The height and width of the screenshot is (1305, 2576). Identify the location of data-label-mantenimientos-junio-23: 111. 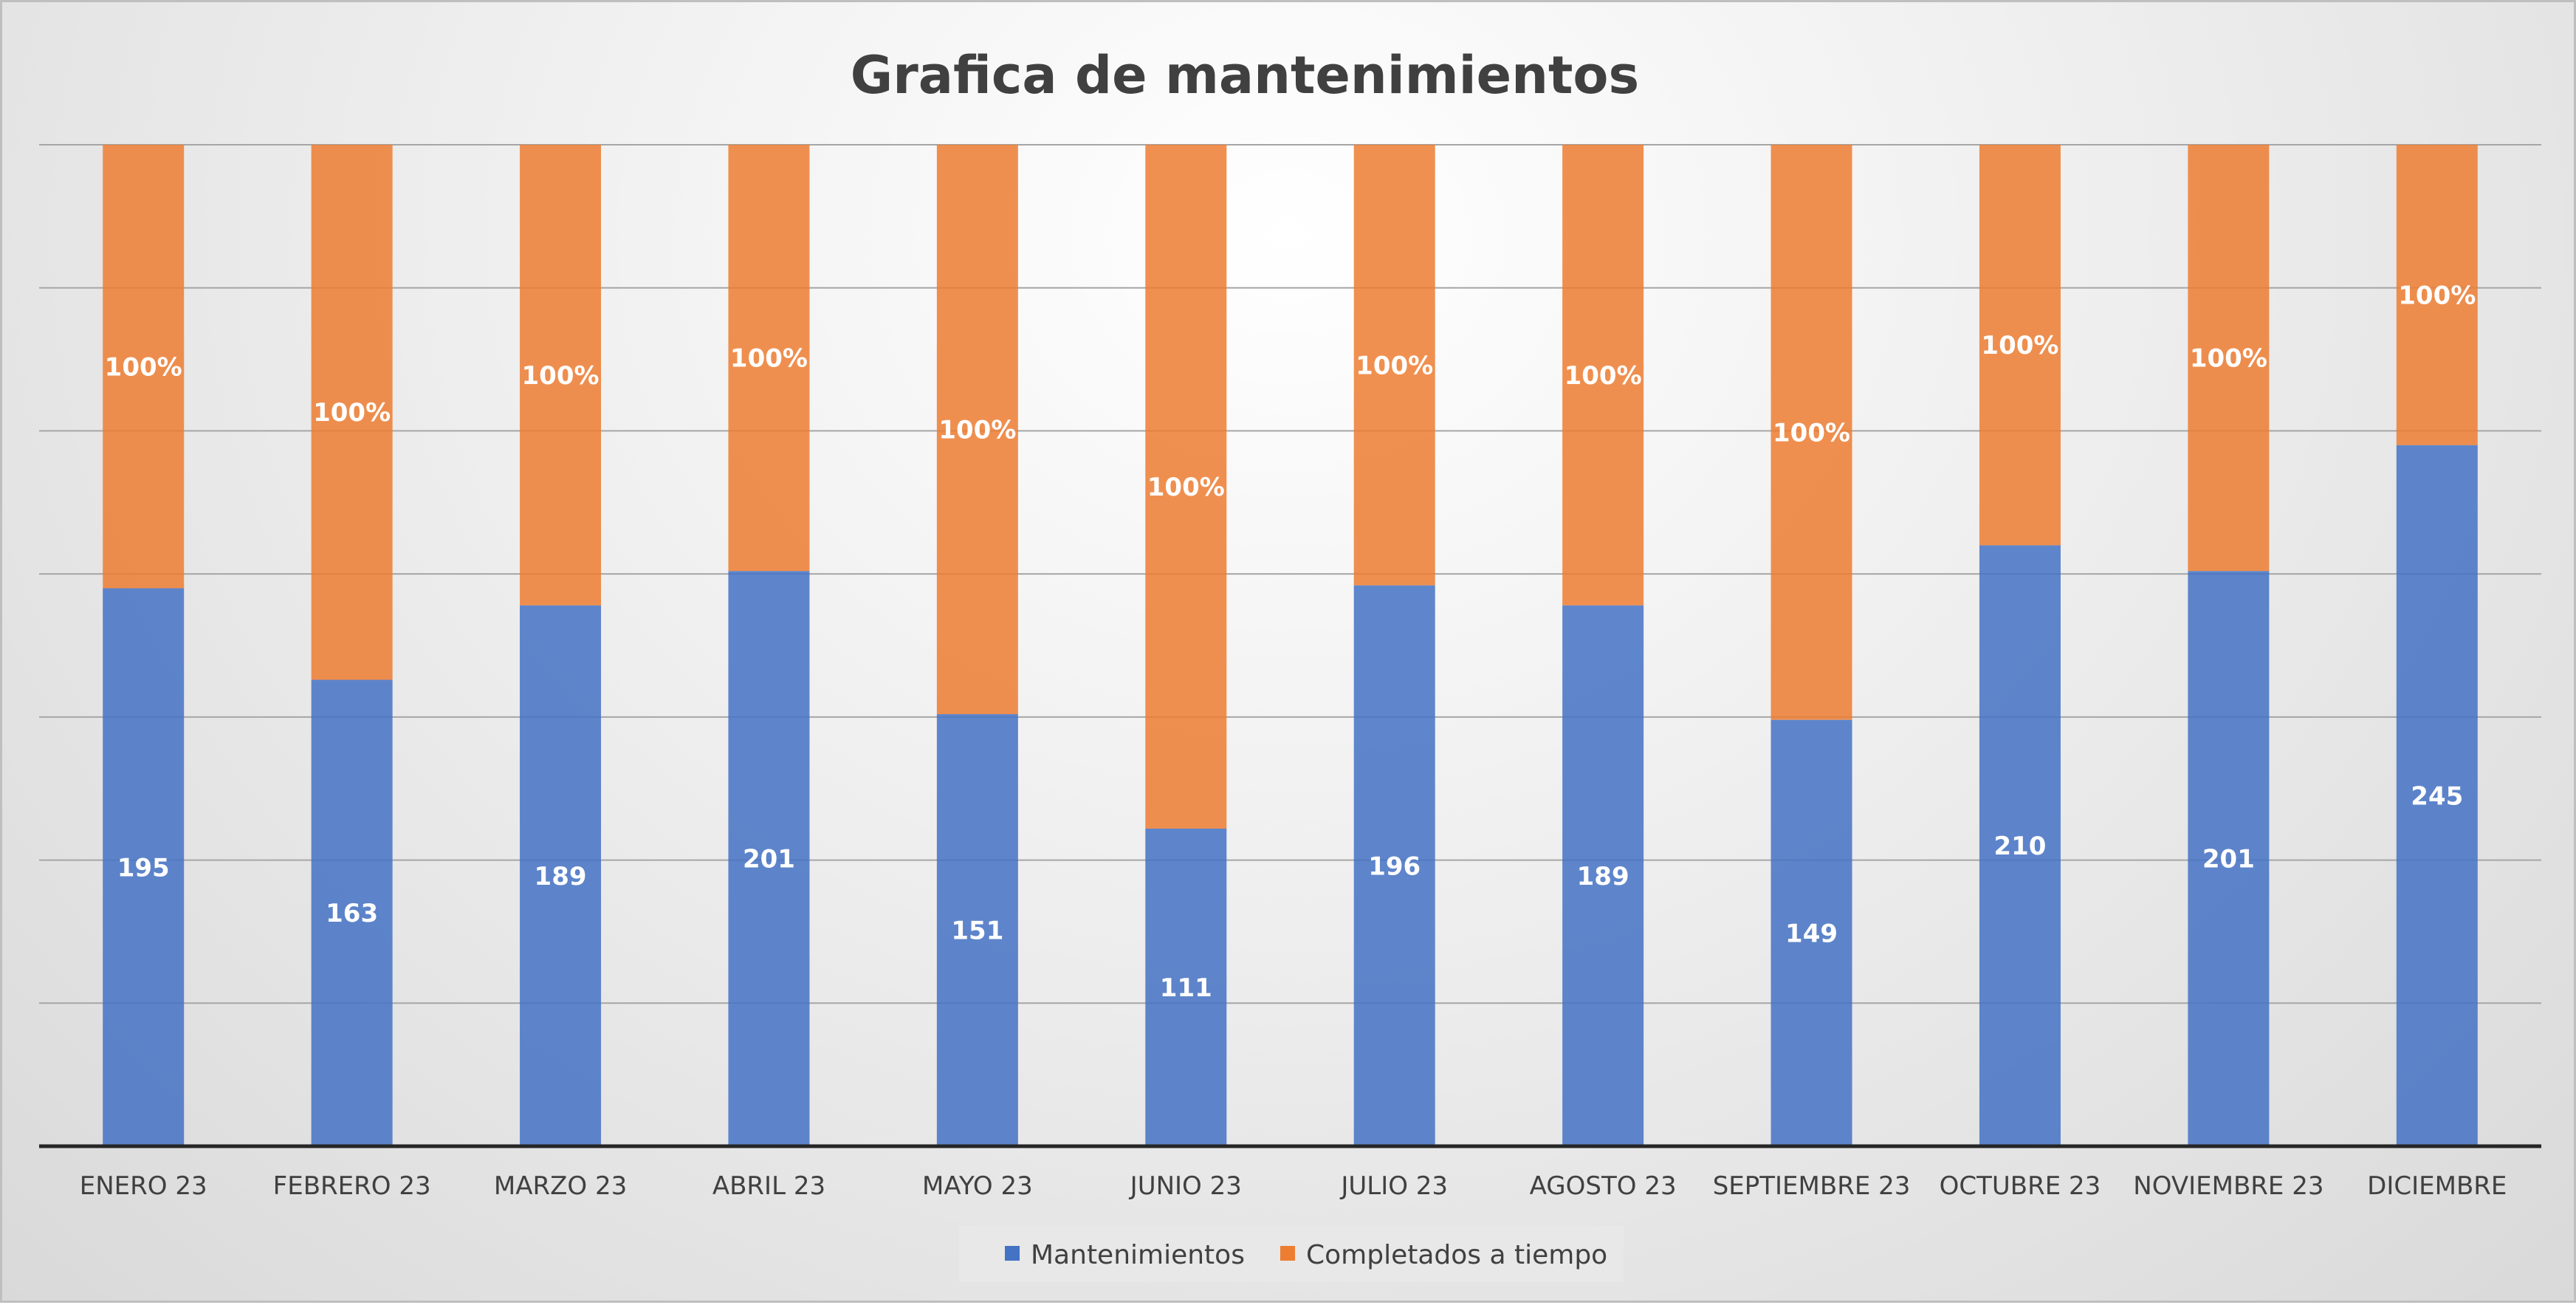
(1186, 988).